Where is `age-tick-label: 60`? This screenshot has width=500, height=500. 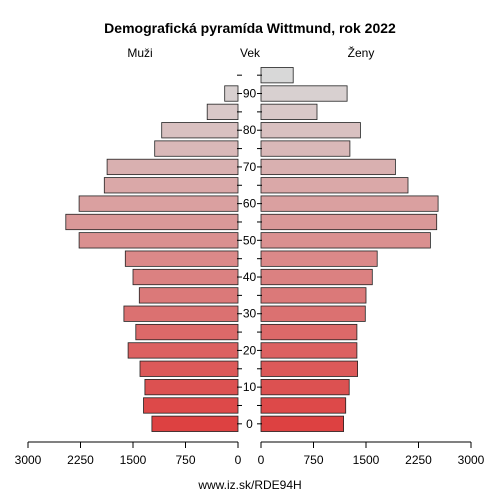
age-tick-label: 60 is located at coordinates (250, 204).